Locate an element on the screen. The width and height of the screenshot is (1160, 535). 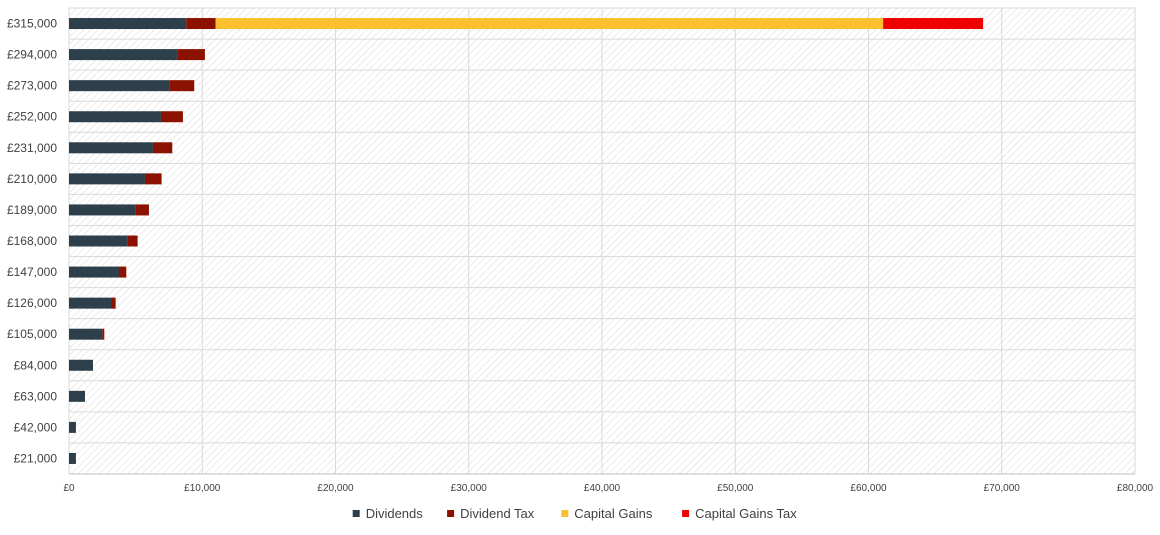
legend-label: Capital Gains Tax is located at coordinates (746, 513).